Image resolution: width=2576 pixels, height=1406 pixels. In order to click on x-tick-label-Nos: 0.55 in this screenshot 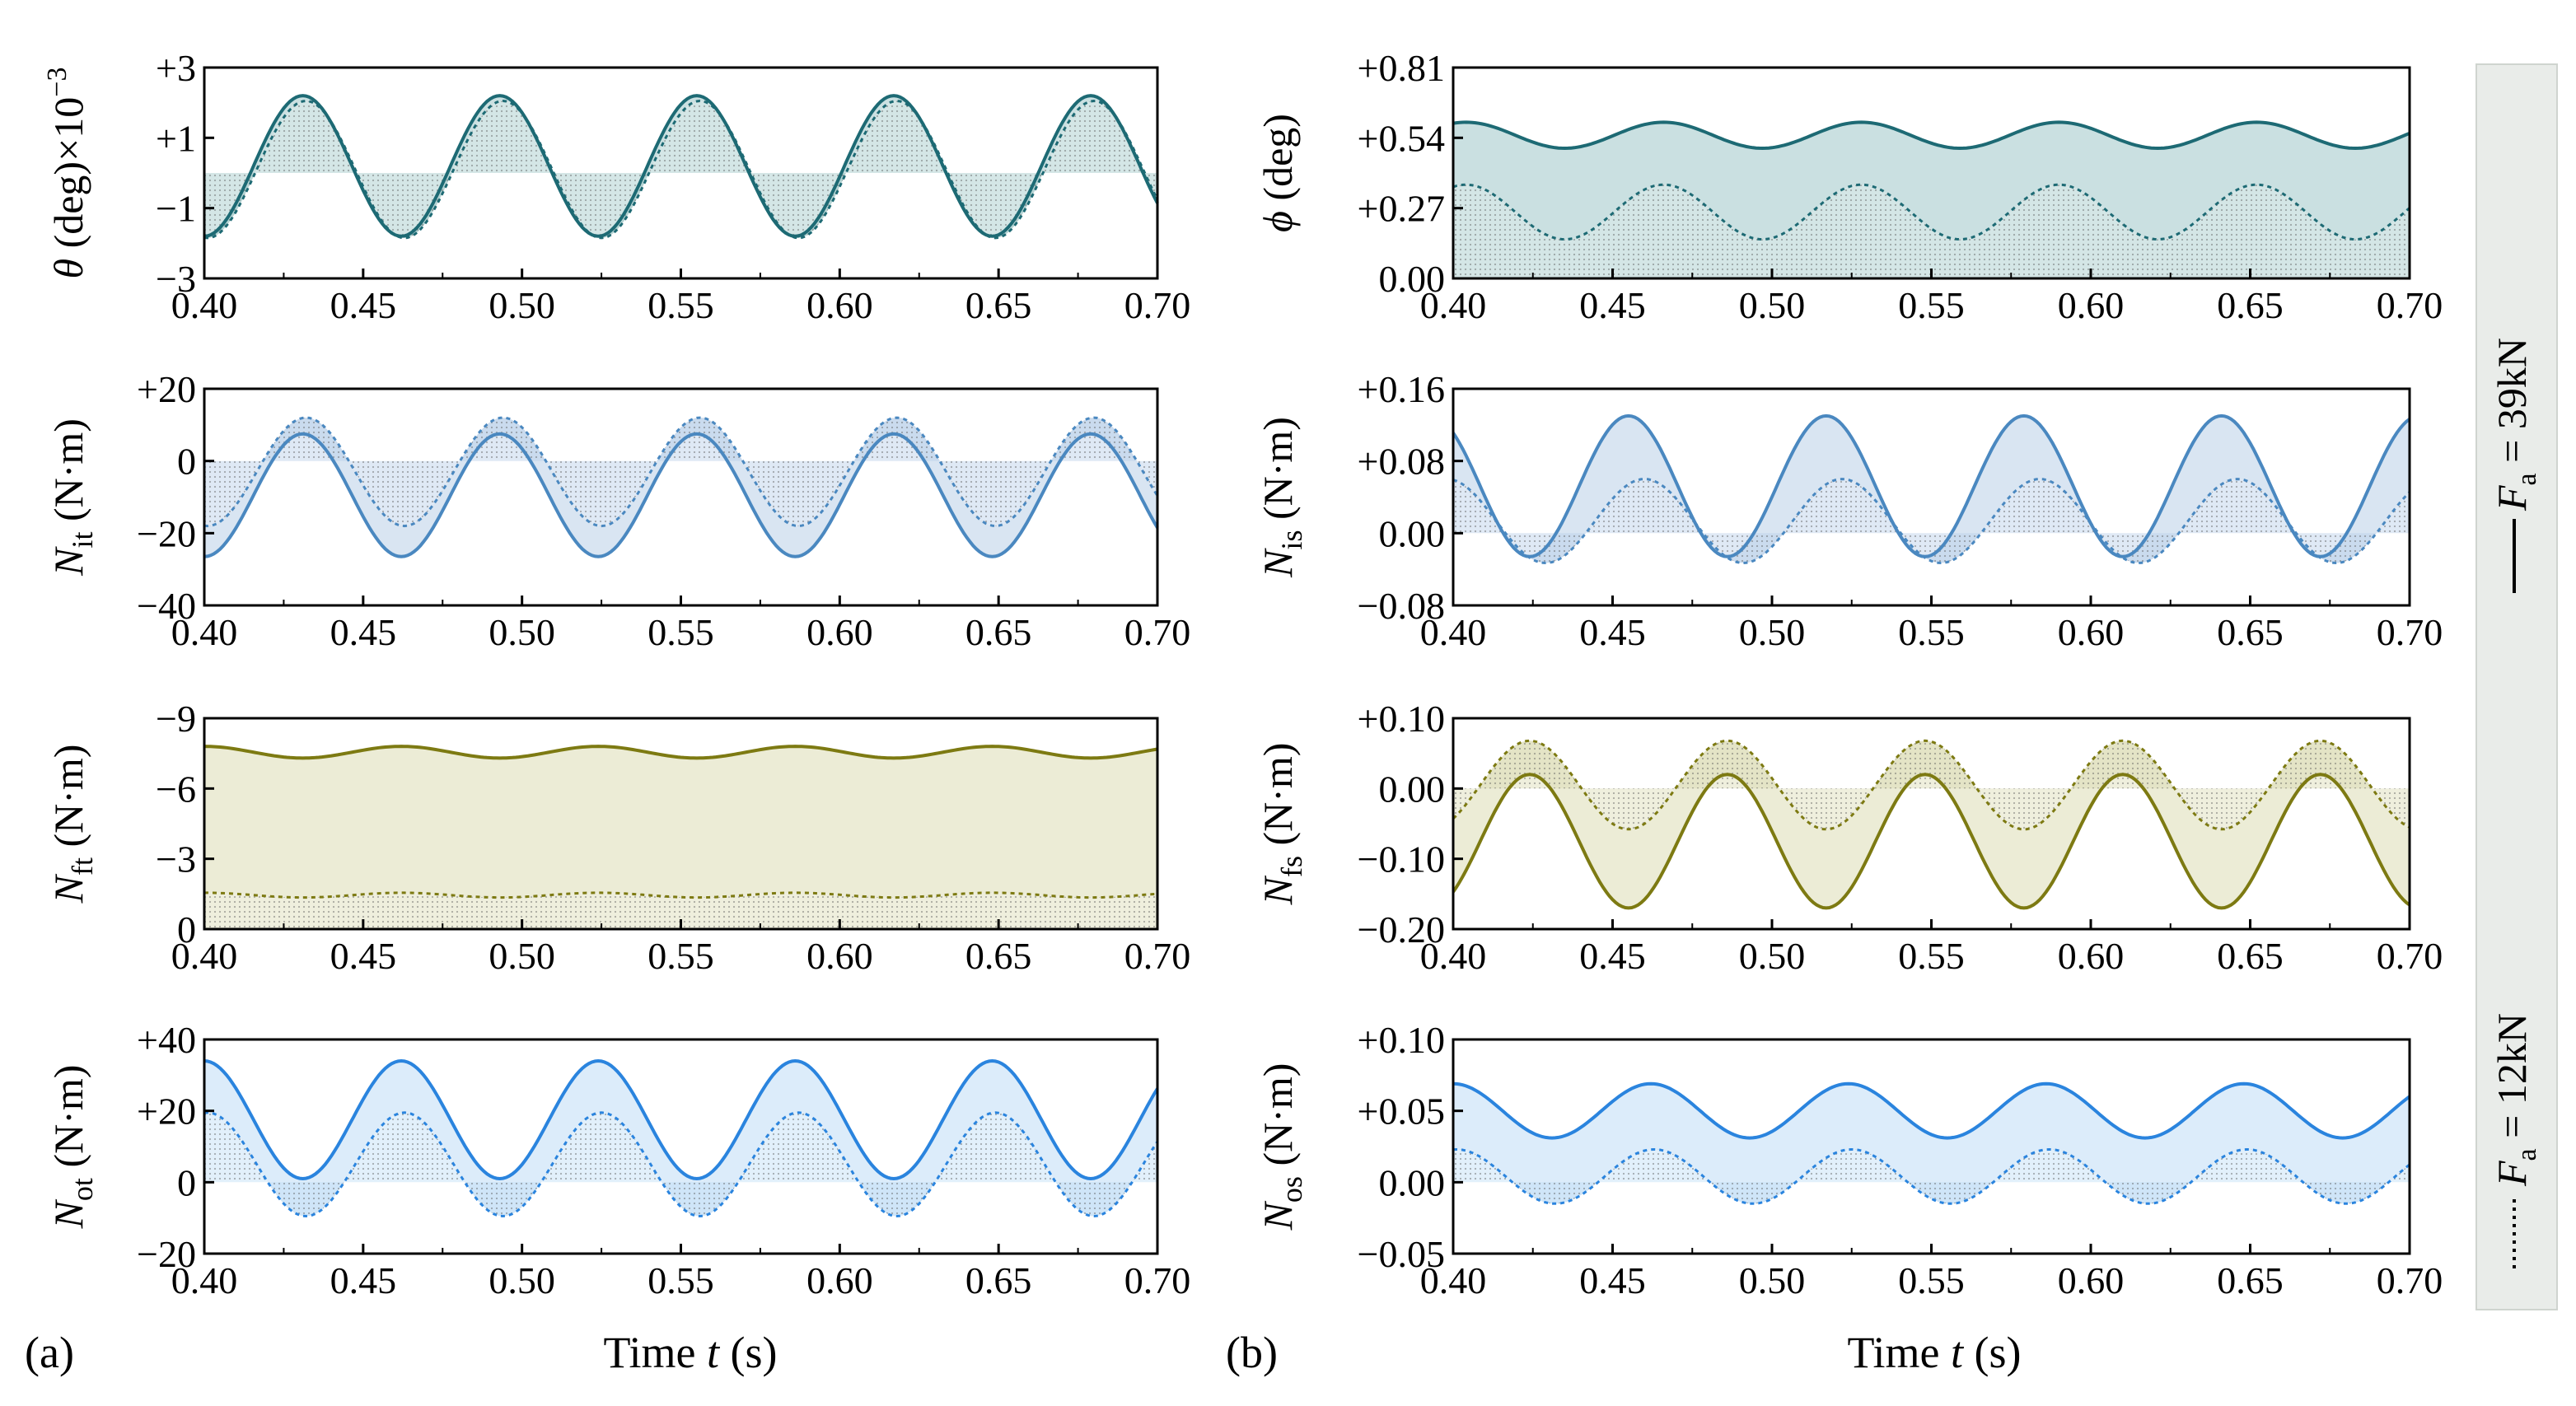, I will do `click(1931, 1280)`.